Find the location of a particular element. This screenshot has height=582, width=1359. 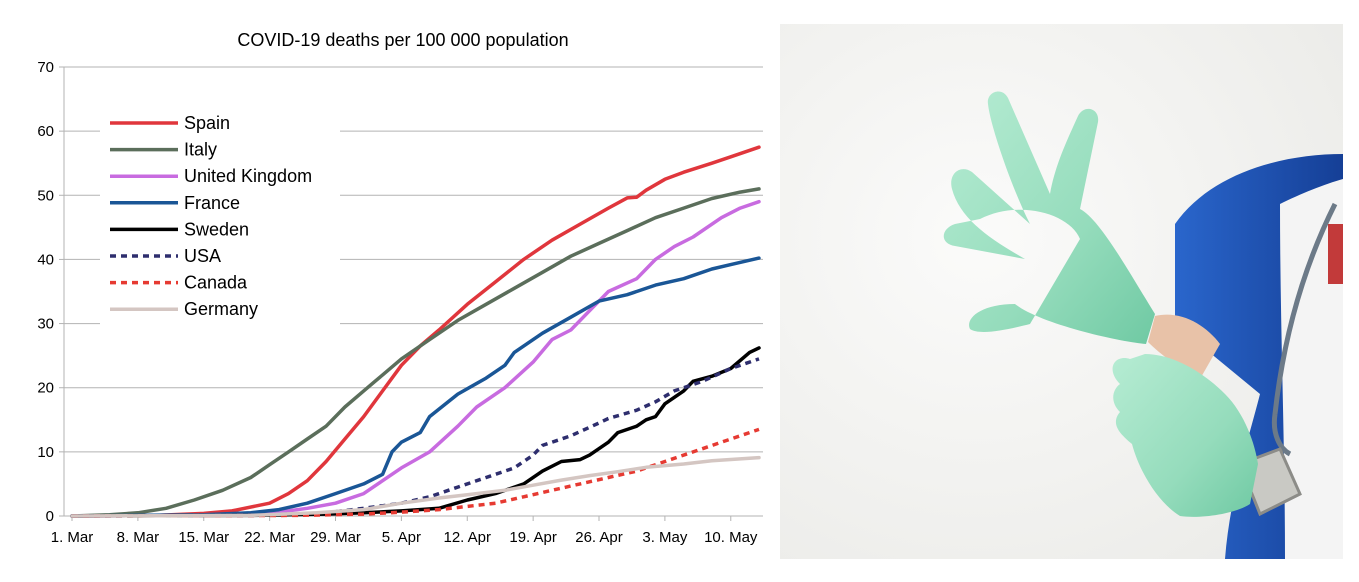

y-tick-label: 50 is located at coordinates (45, 195).